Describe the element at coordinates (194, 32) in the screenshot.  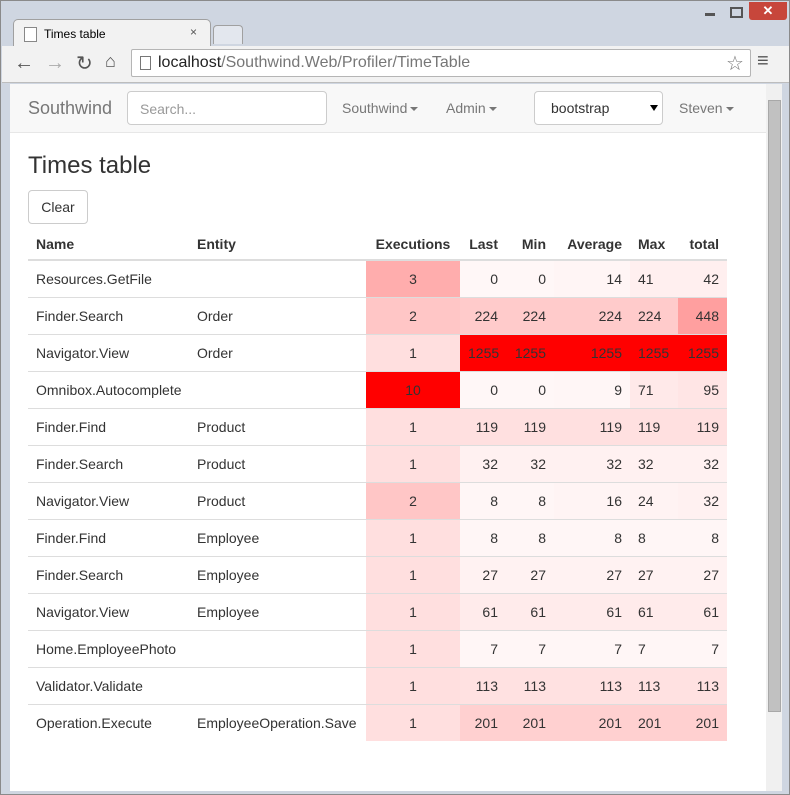
I see `tab-close: ×` at that location.